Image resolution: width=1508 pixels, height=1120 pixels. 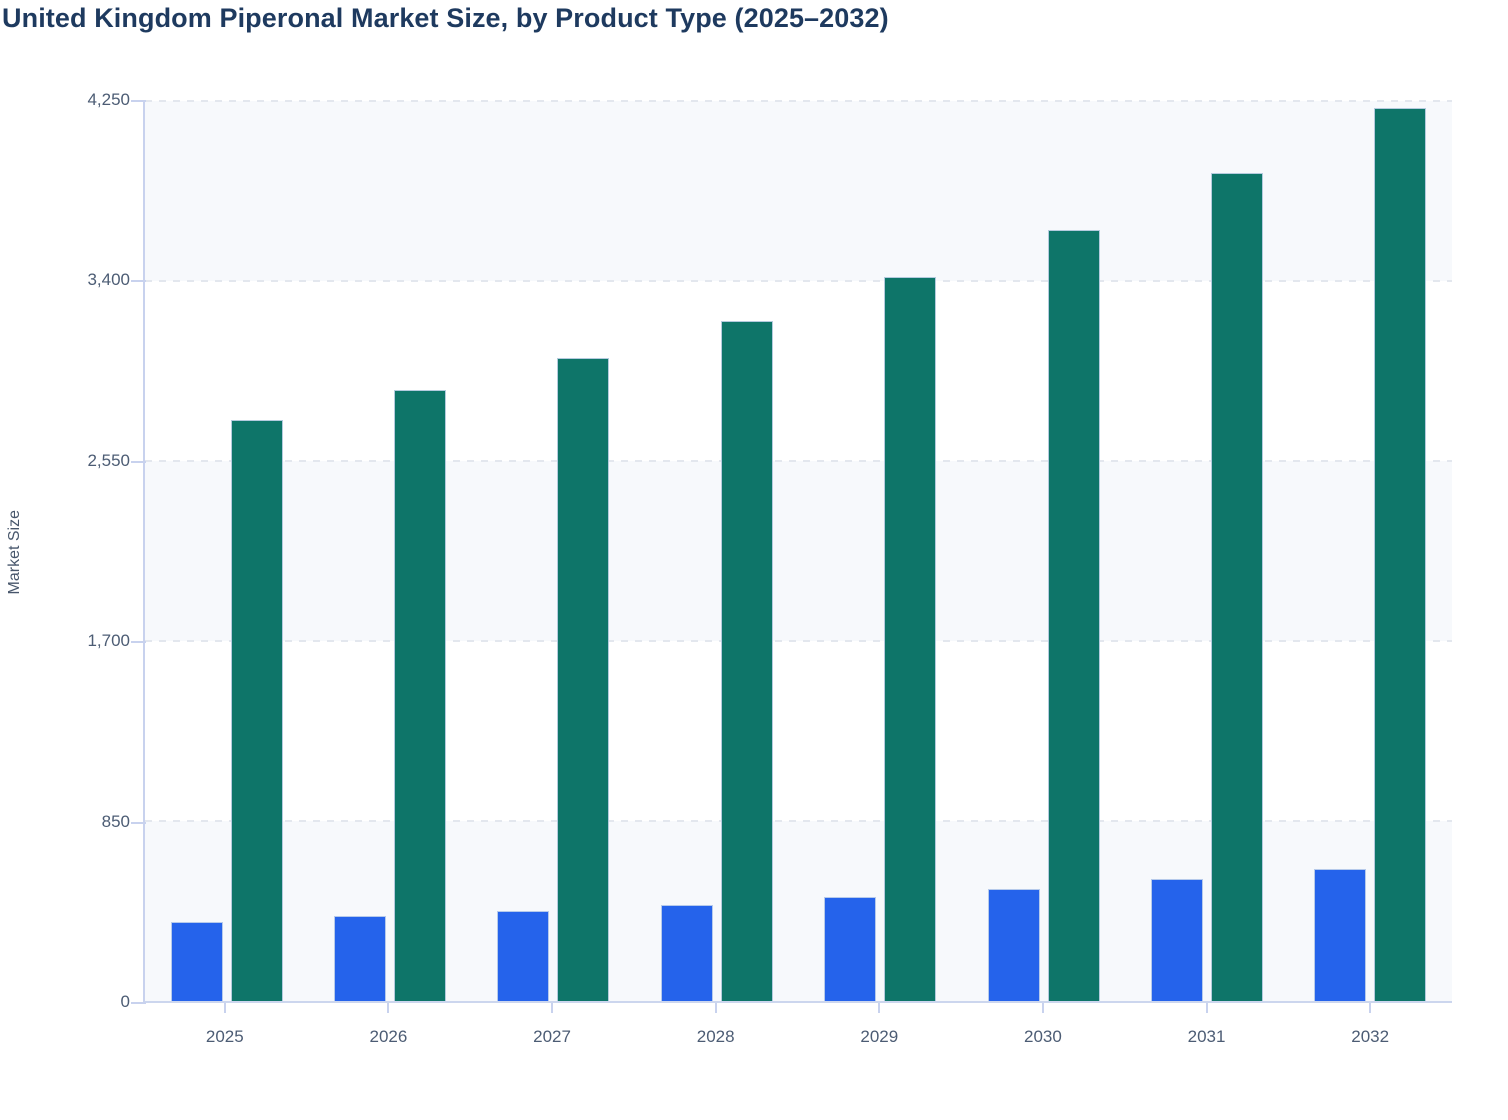 What do you see at coordinates (420, 695) in the screenshot?
I see `bar-2026-teal-series` at bounding box center [420, 695].